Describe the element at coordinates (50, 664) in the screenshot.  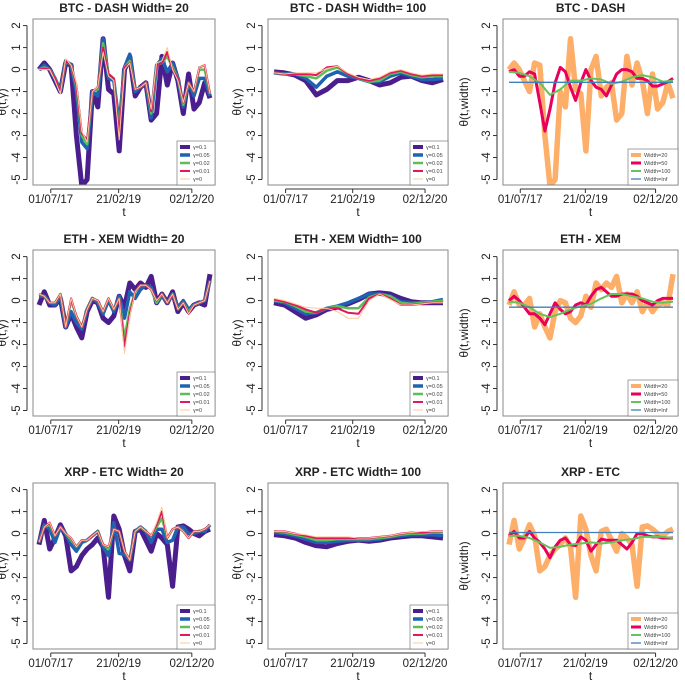
I see `x-tick-label: 01/07/17` at that location.